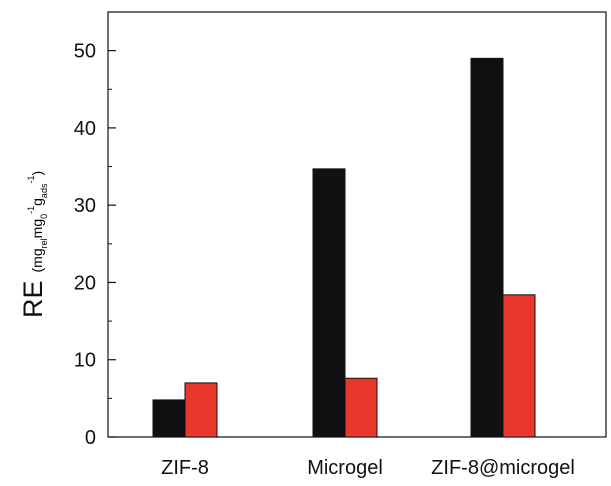  What do you see at coordinates (37, 260) in the screenshot?
I see `y-axis-unit-part: (mg` at bounding box center [37, 260].